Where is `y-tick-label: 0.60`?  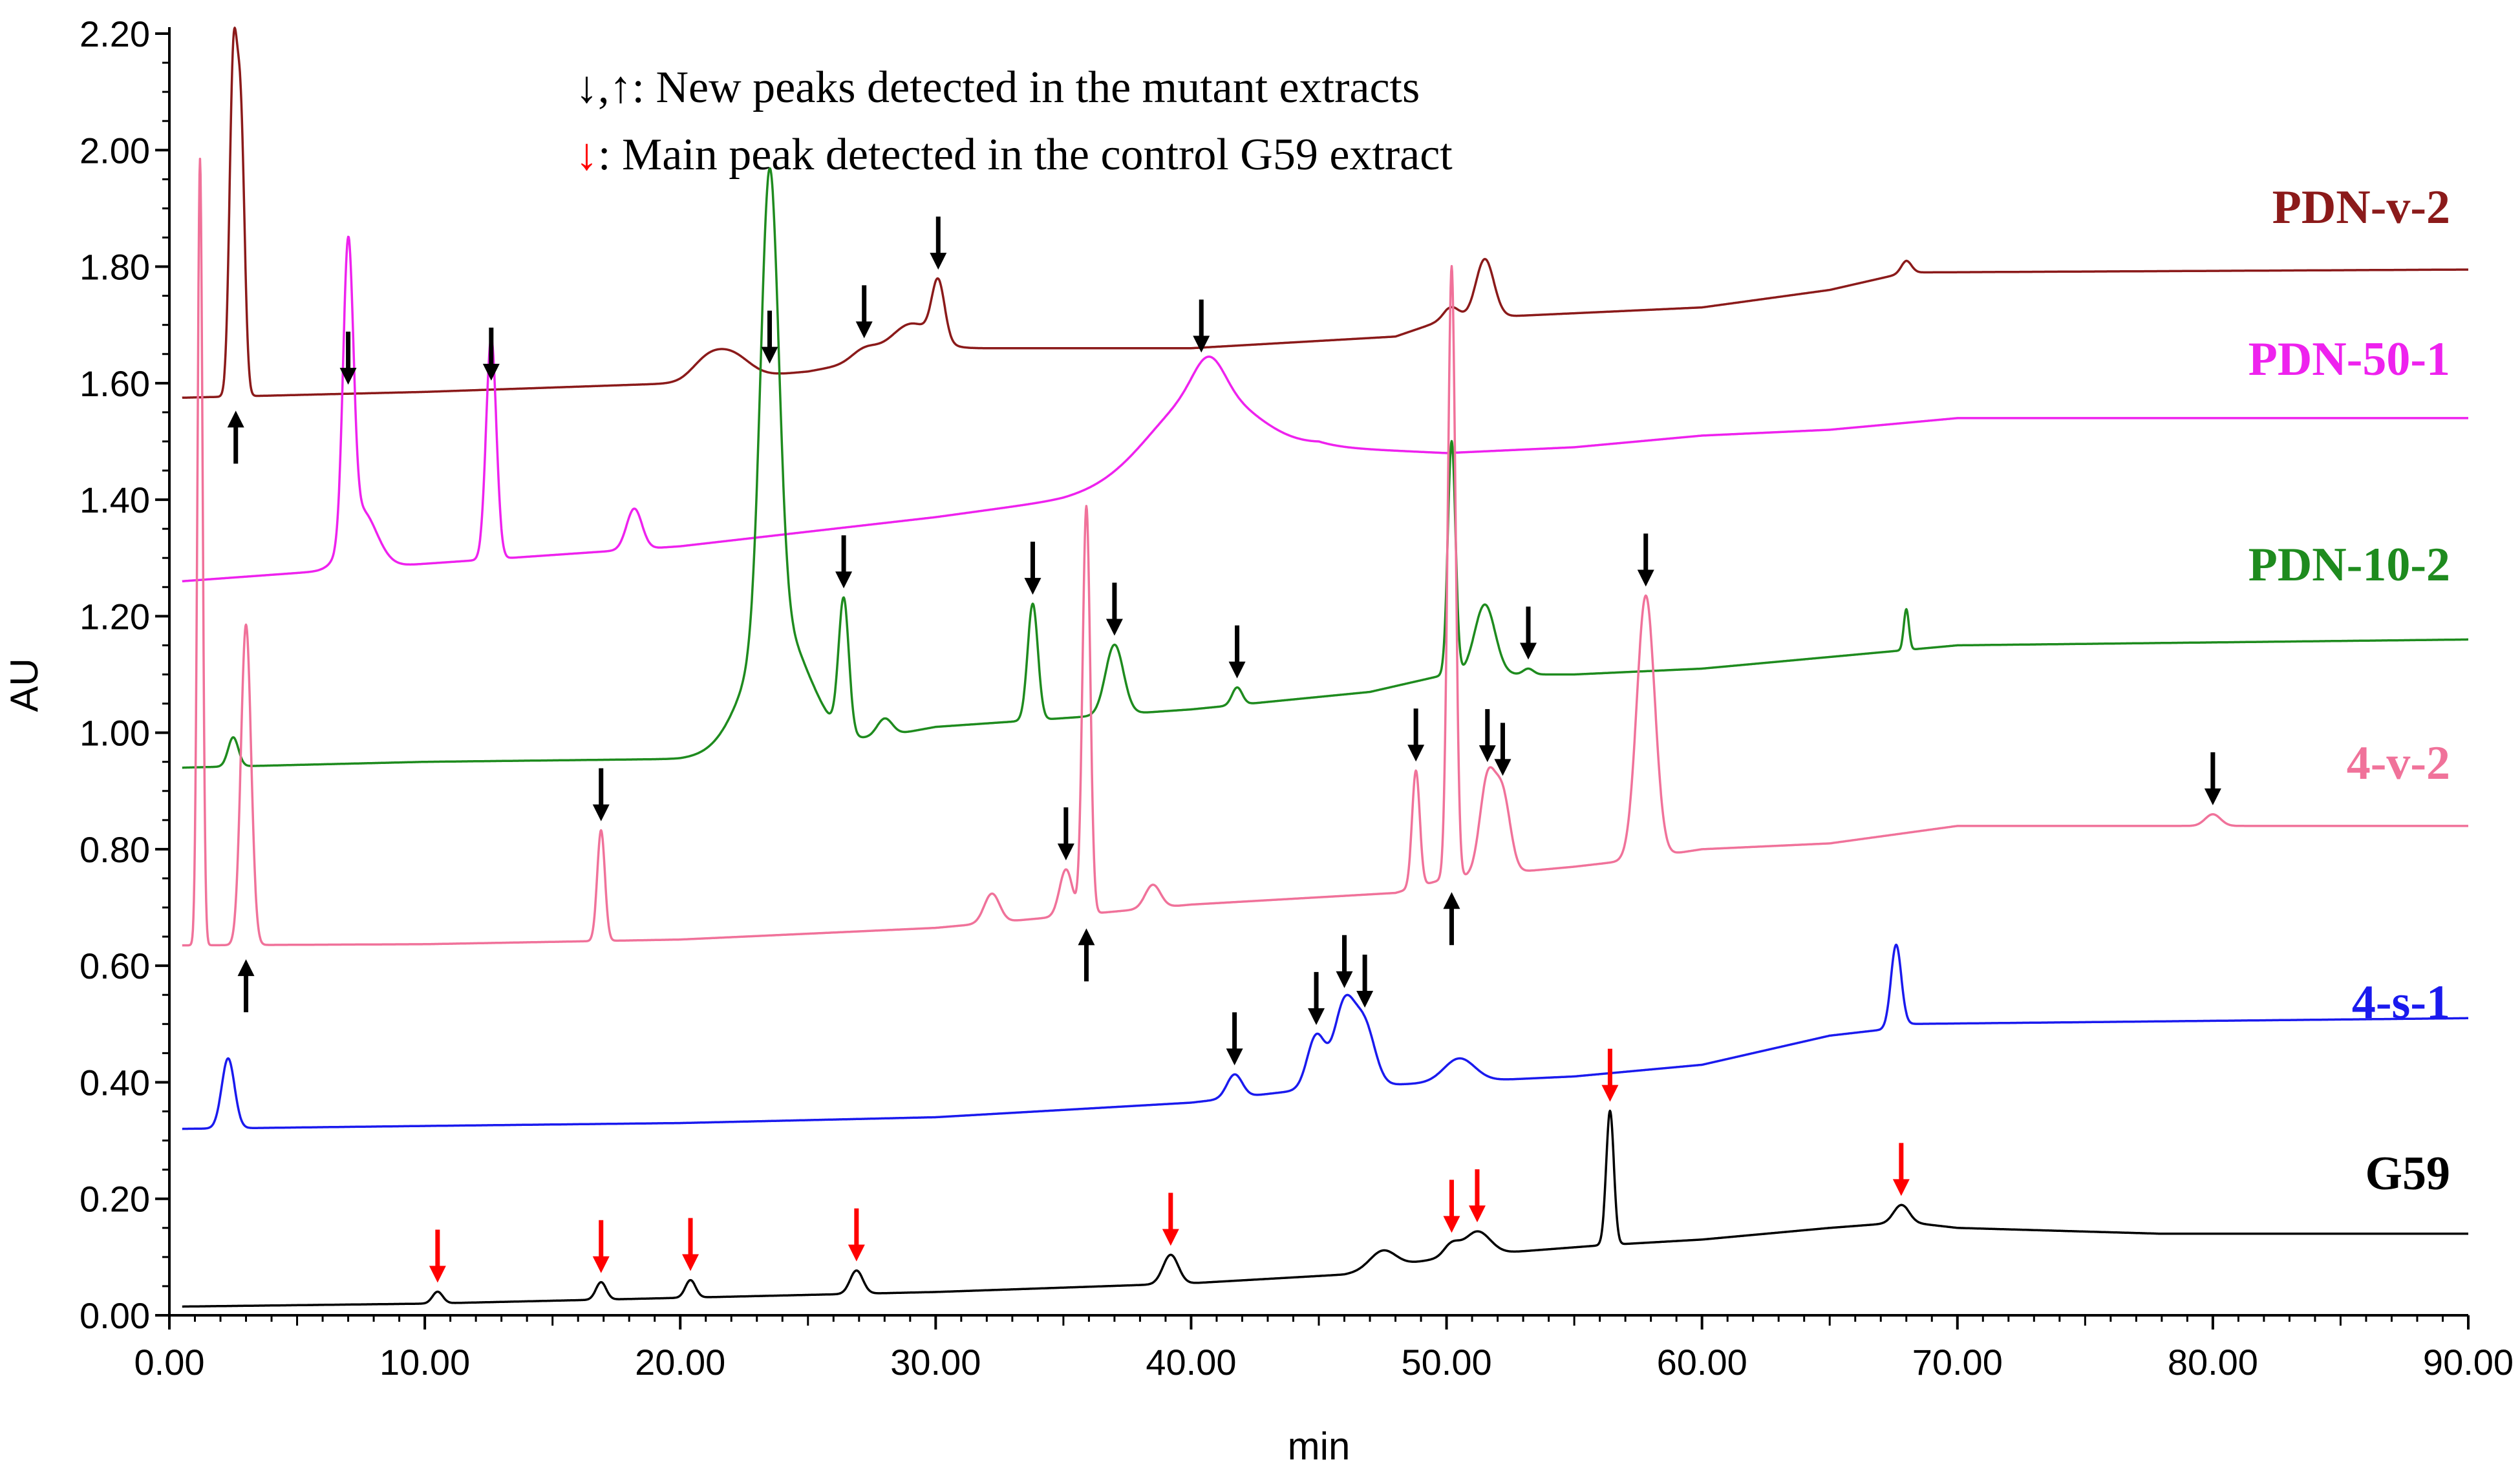 y-tick-label: 0.60 is located at coordinates (115, 966).